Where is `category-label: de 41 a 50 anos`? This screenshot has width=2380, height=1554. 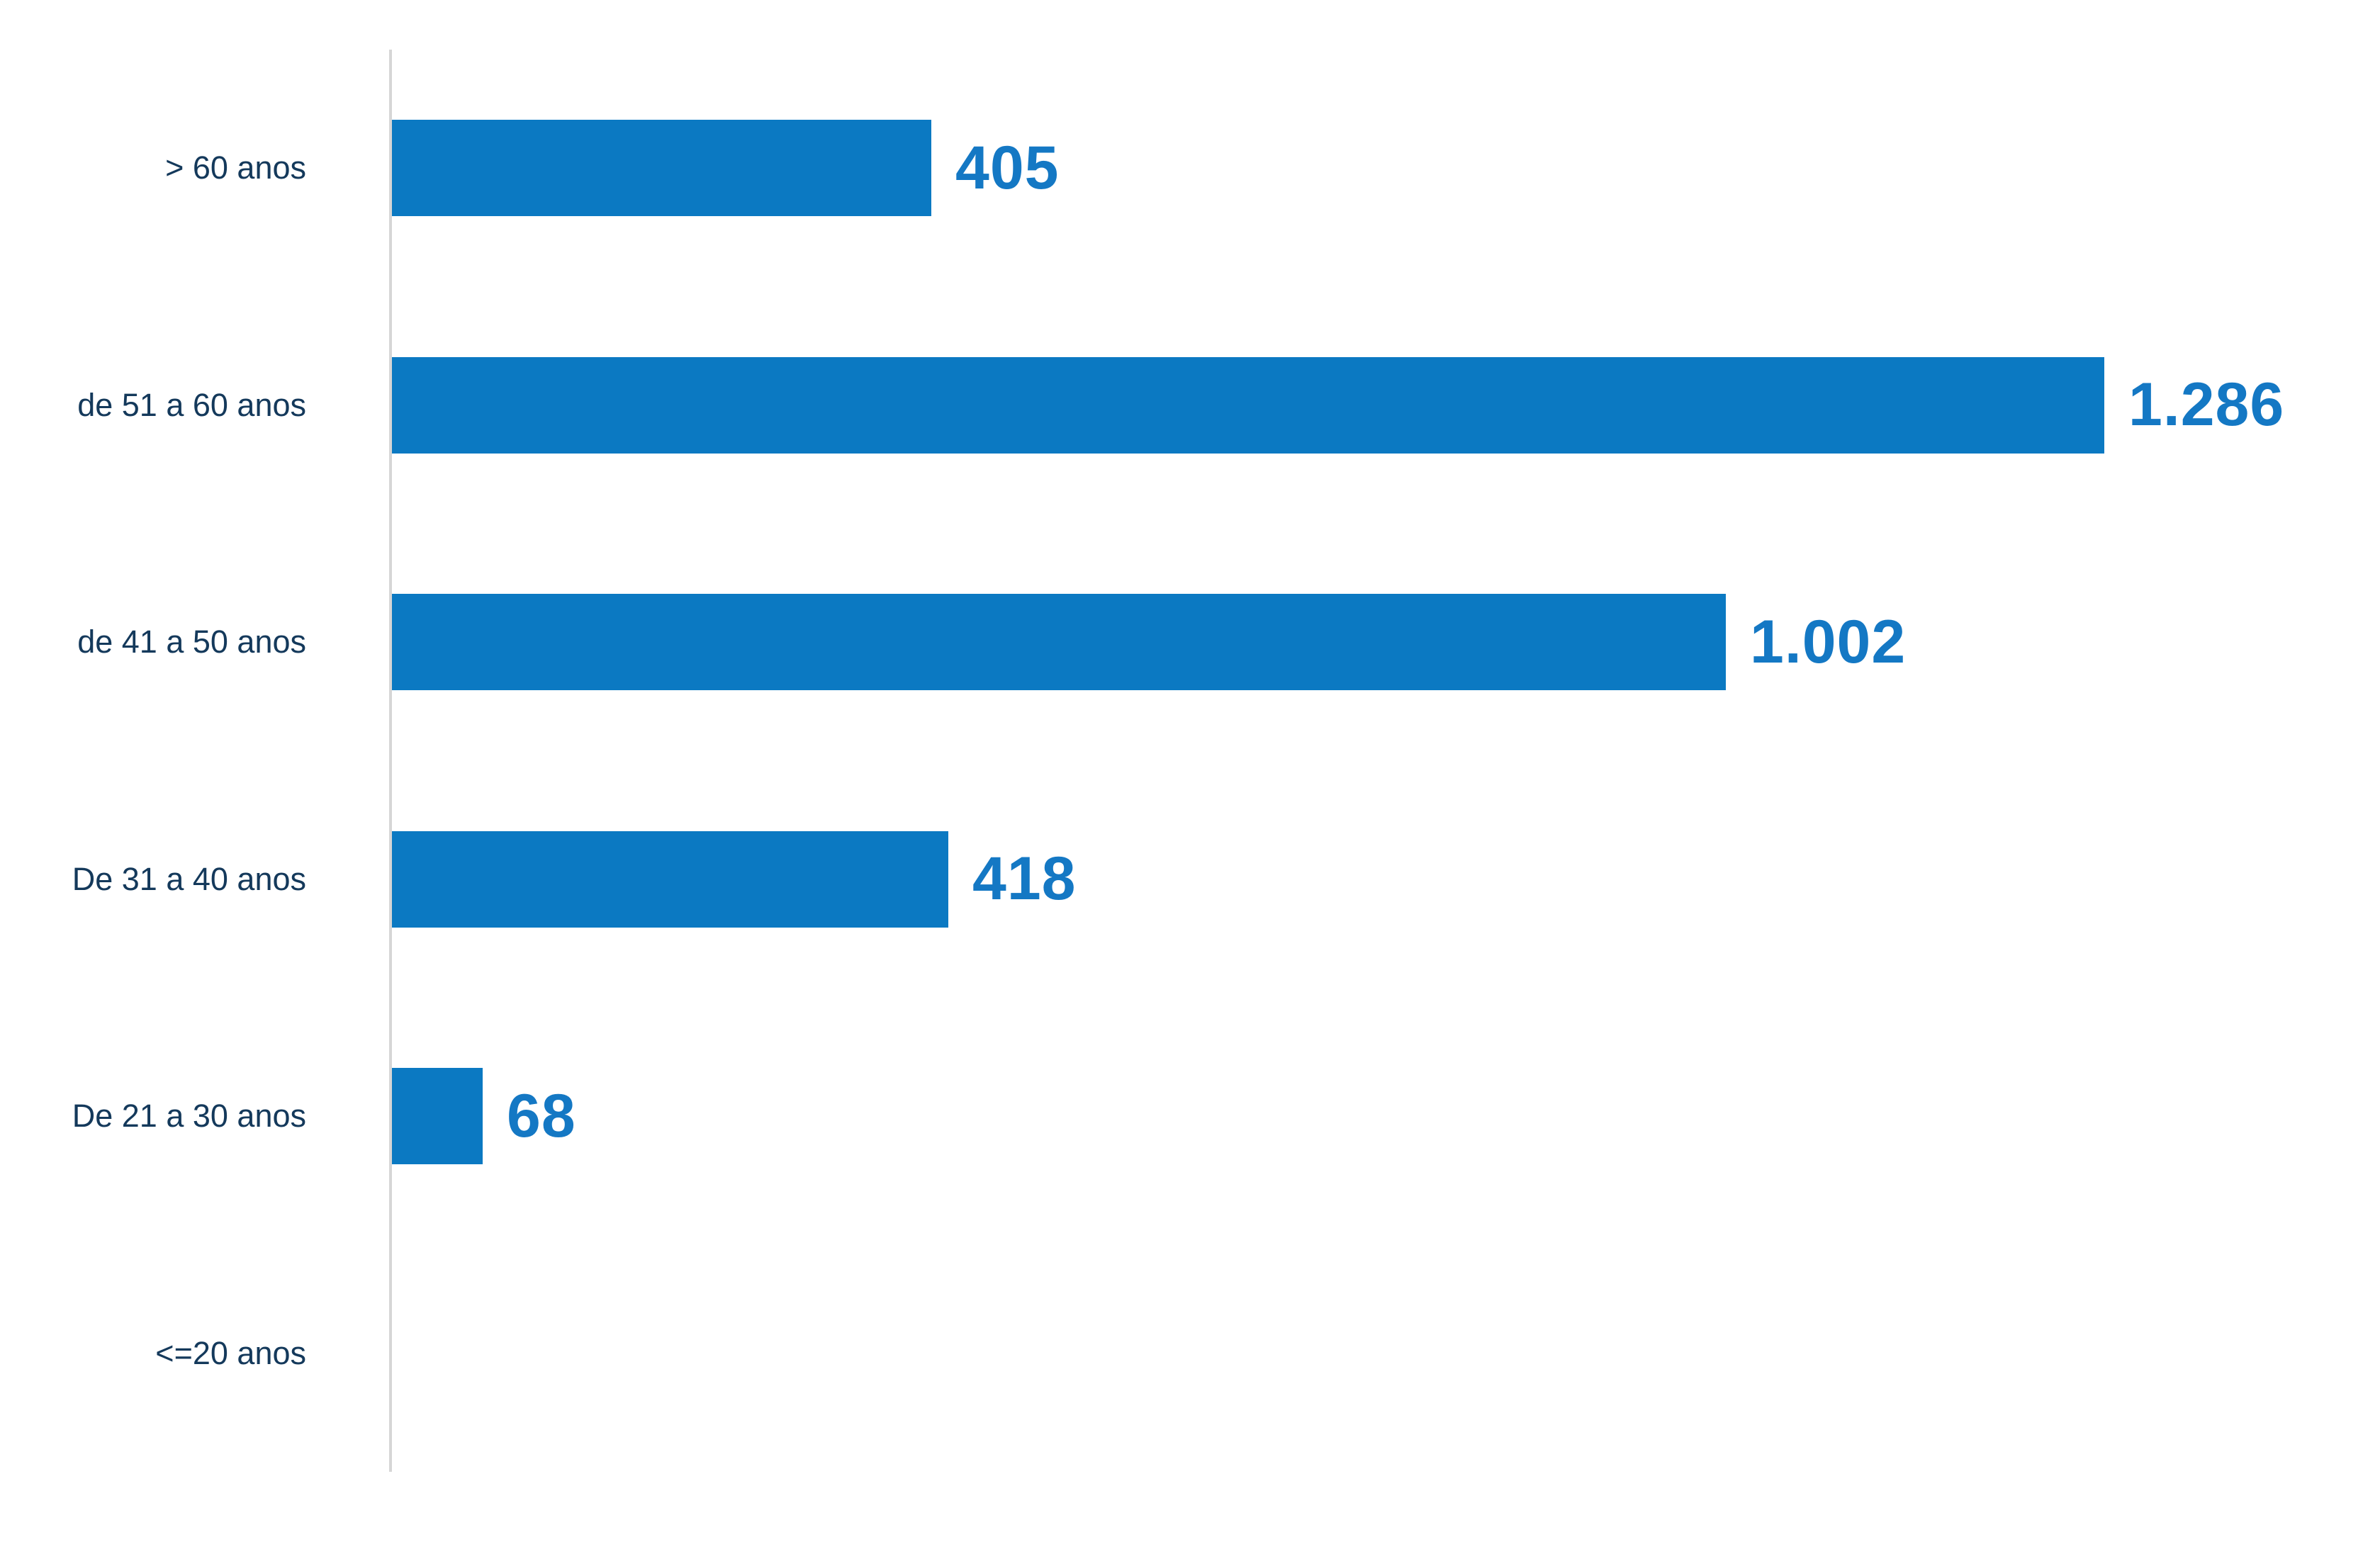 category-label: de 41 a 50 anos is located at coordinates (192, 642).